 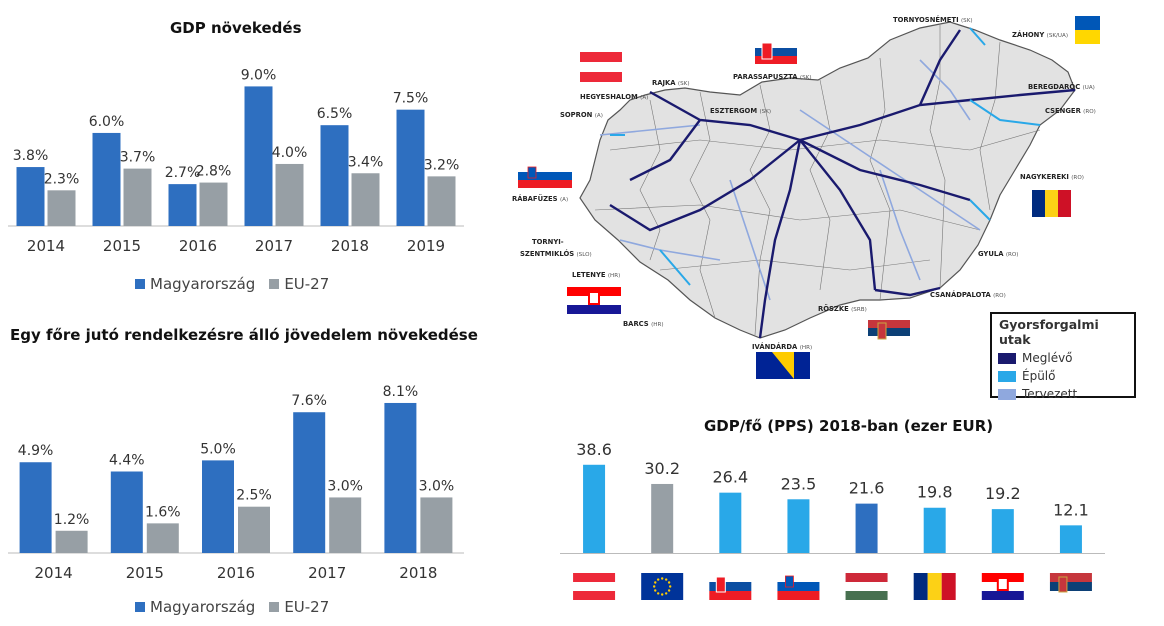 I want to click on flag-field, so click(x=662, y=586).